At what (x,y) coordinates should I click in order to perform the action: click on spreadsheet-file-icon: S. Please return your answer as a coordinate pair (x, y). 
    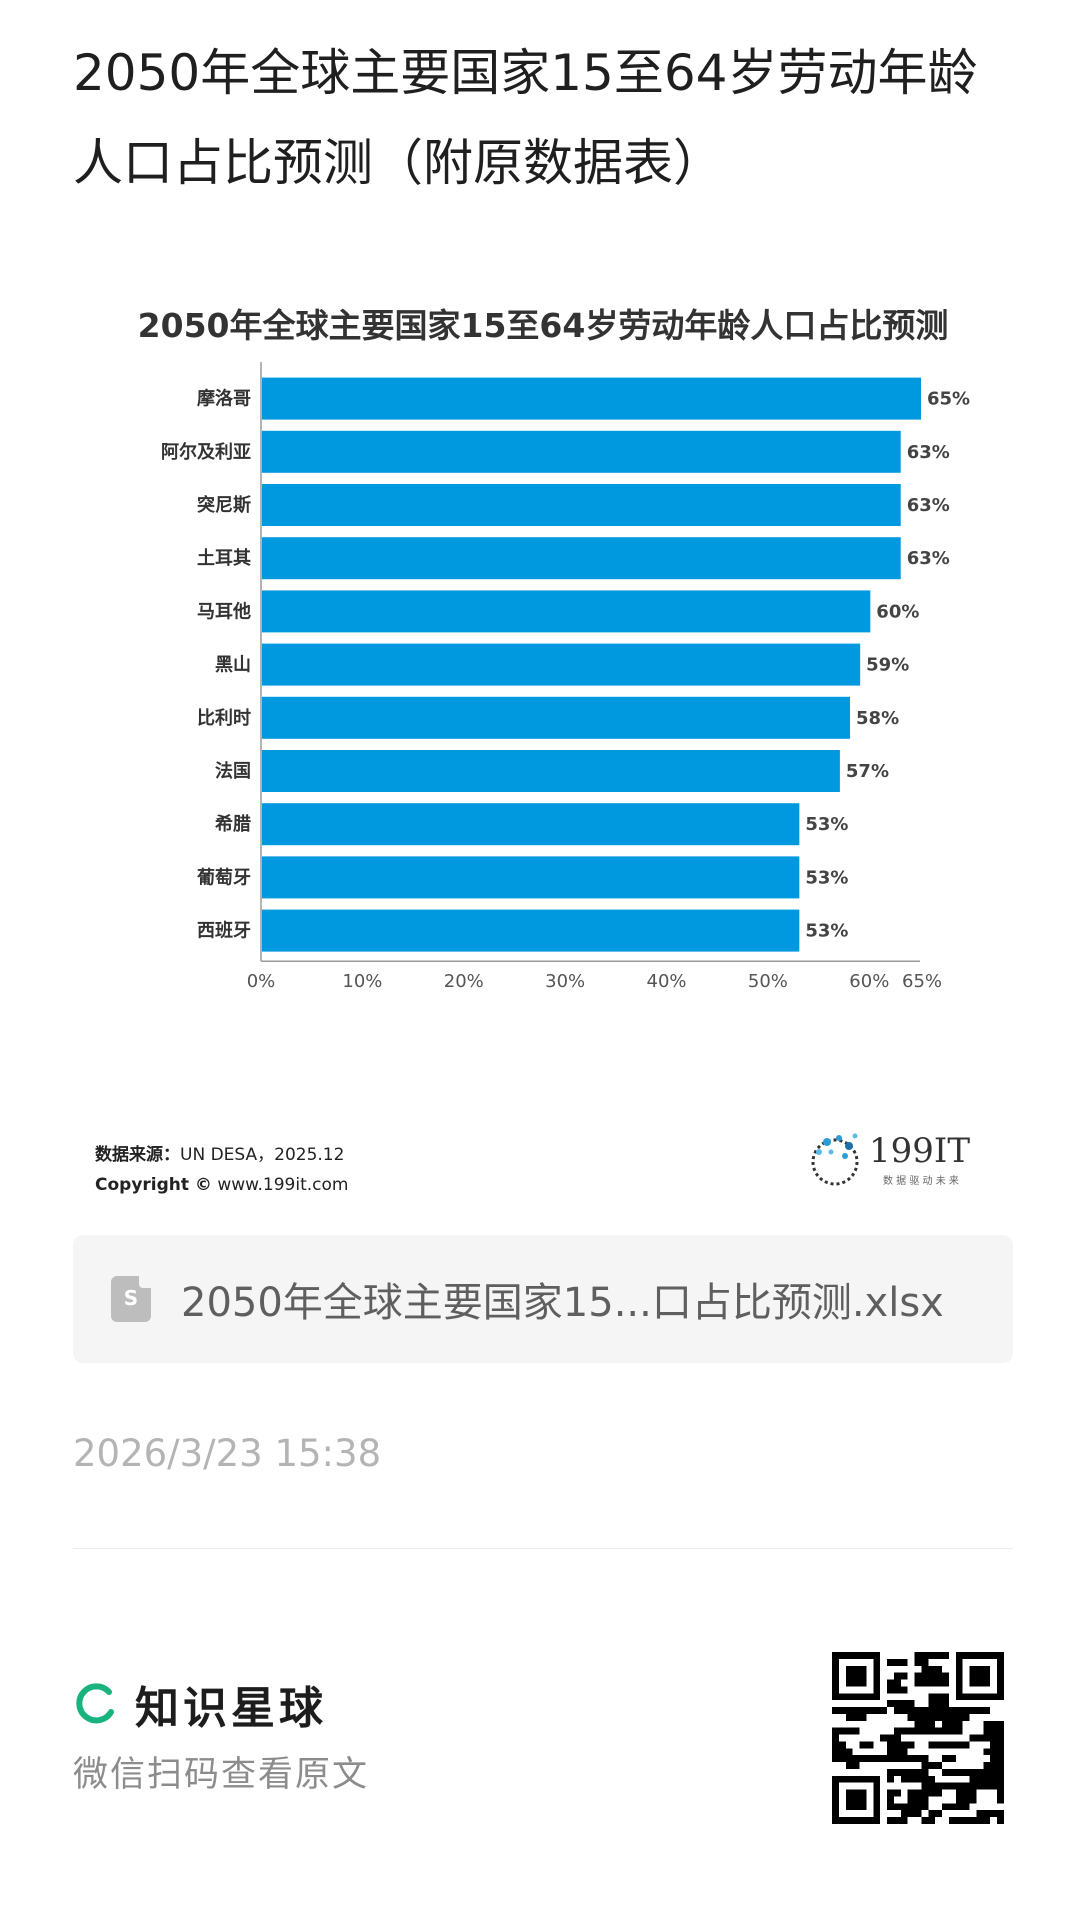
    Looking at the image, I should click on (131, 1299).